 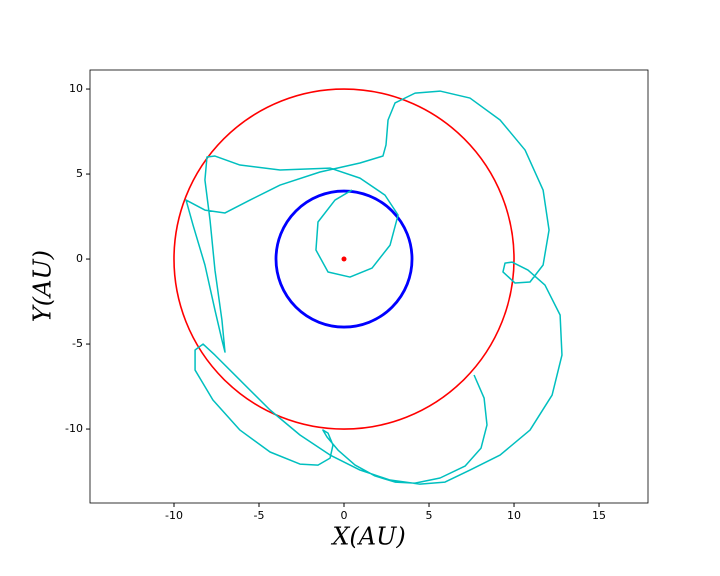 What do you see at coordinates (74, 428) in the screenshot?
I see `y-tick-label: -10` at bounding box center [74, 428].